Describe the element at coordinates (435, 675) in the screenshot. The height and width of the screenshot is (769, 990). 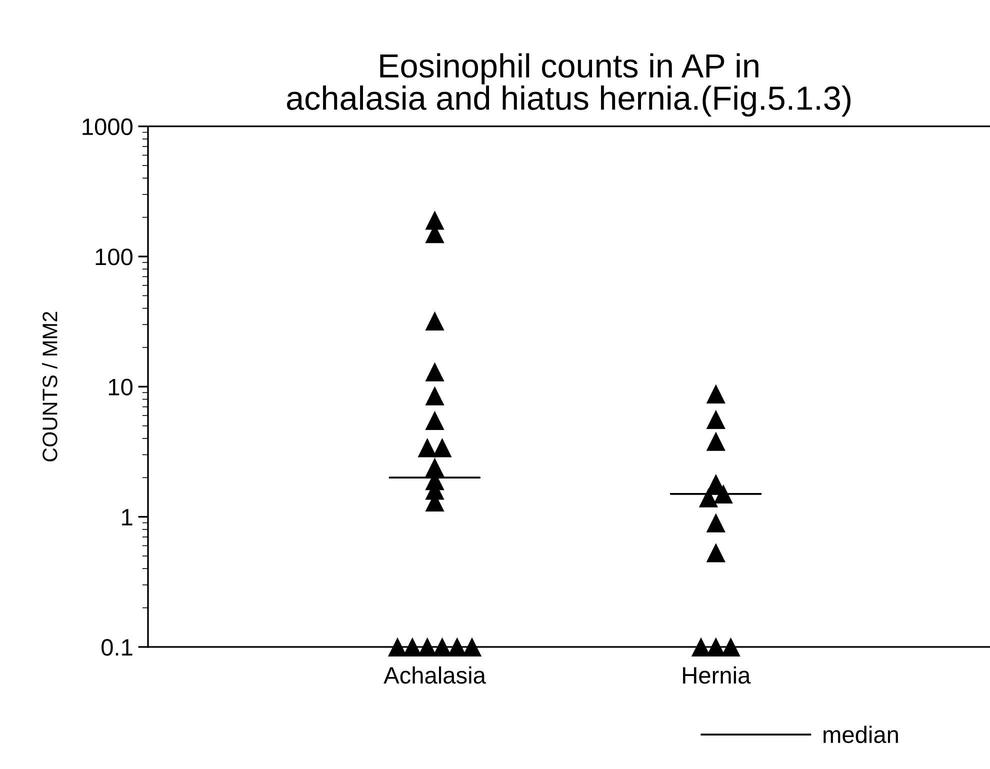
I see `x-tick-label: Achalasia` at that location.